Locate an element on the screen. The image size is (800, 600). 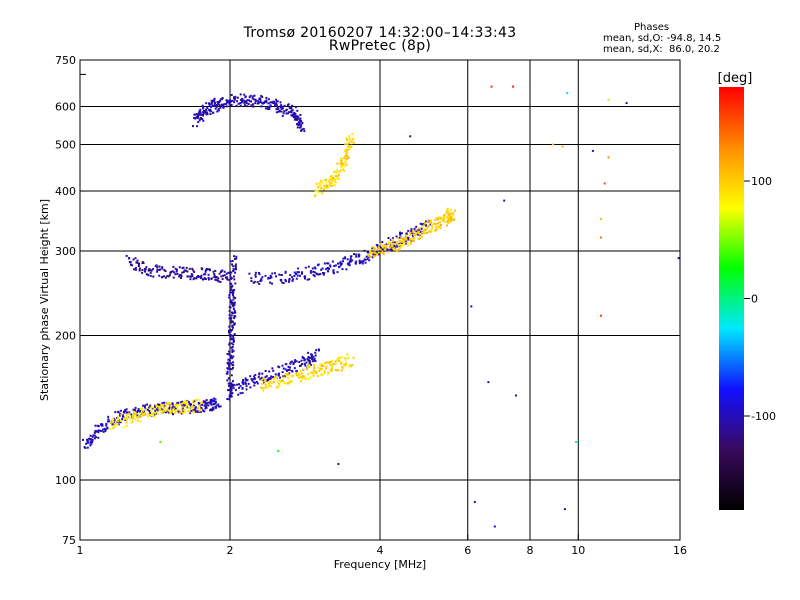
scatter-point is located at coordinates (494, 526).